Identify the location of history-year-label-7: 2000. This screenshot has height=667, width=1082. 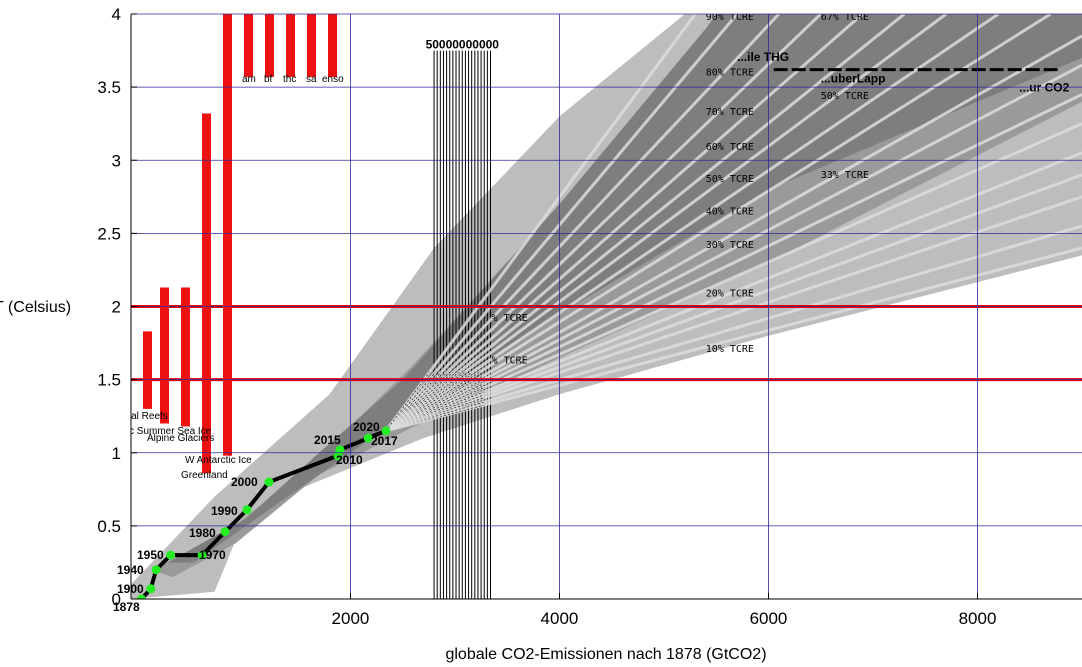
(244, 482).